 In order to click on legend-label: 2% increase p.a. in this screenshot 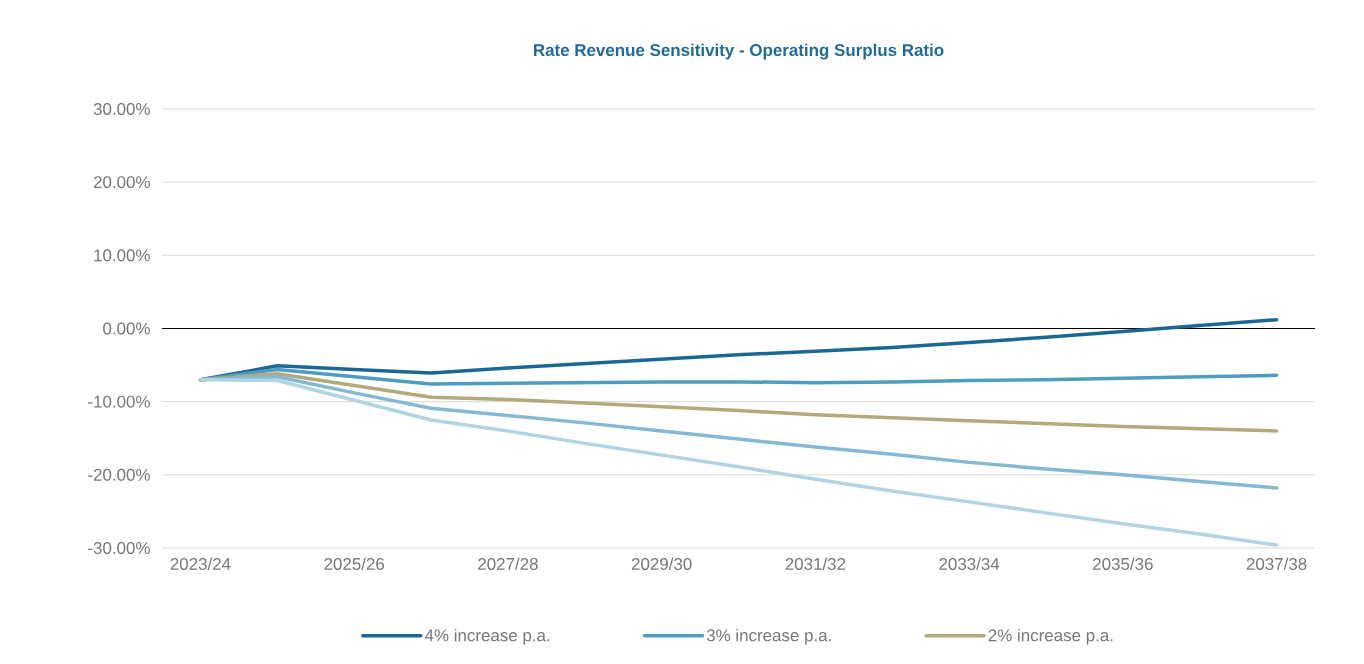, I will do `click(1050, 636)`.